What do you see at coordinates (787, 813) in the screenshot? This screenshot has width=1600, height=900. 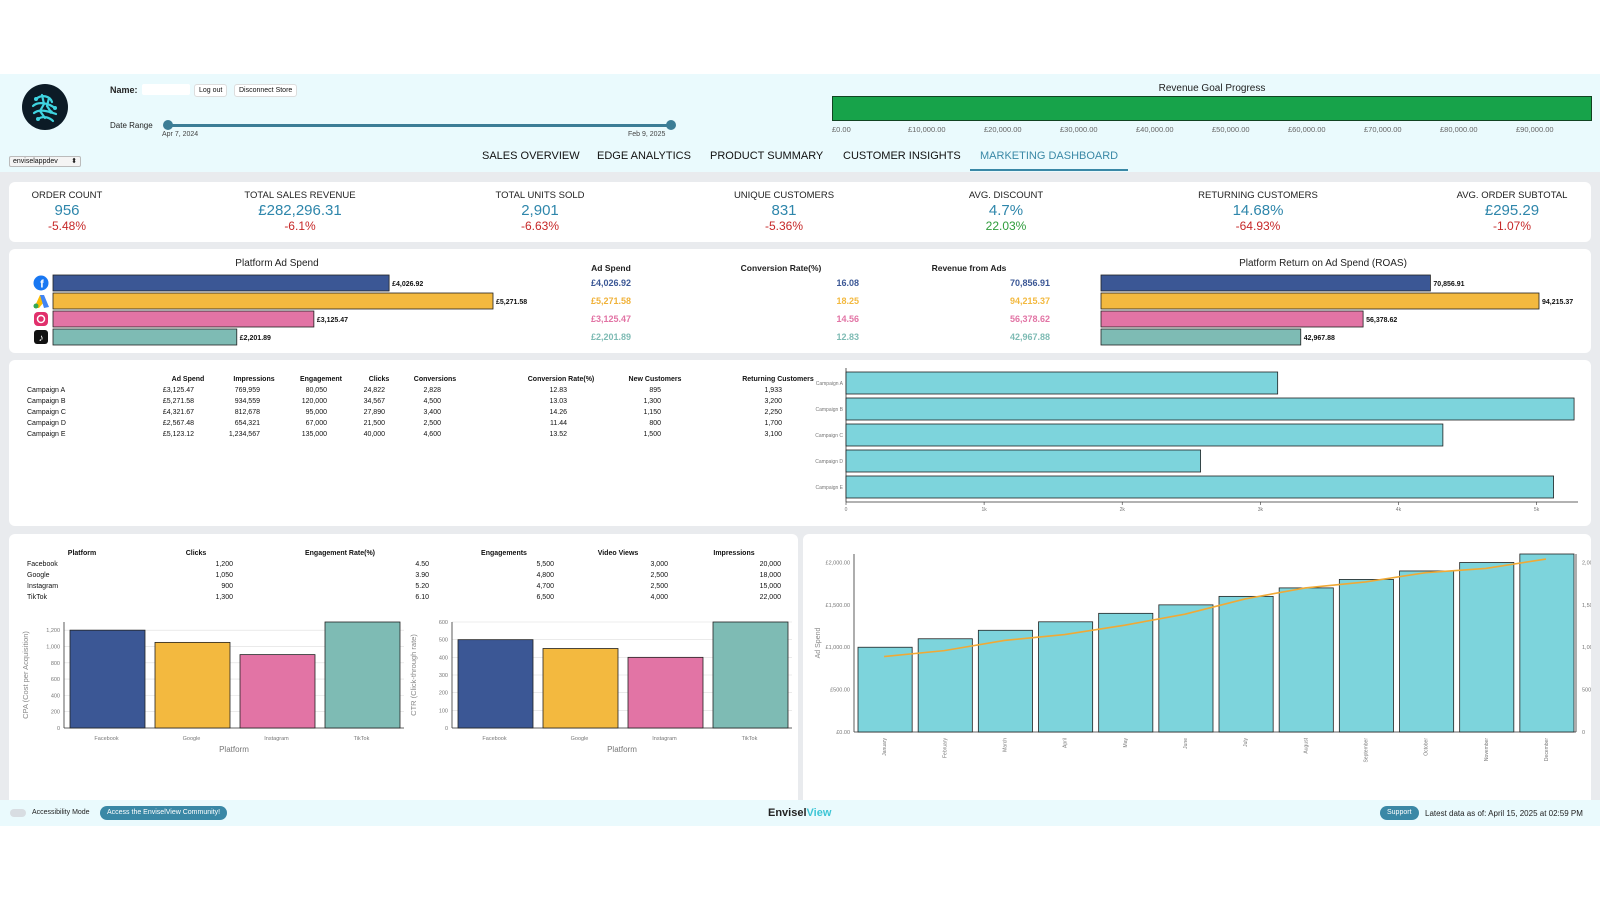 I see `brand-text: Envisel` at bounding box center [787, 813].